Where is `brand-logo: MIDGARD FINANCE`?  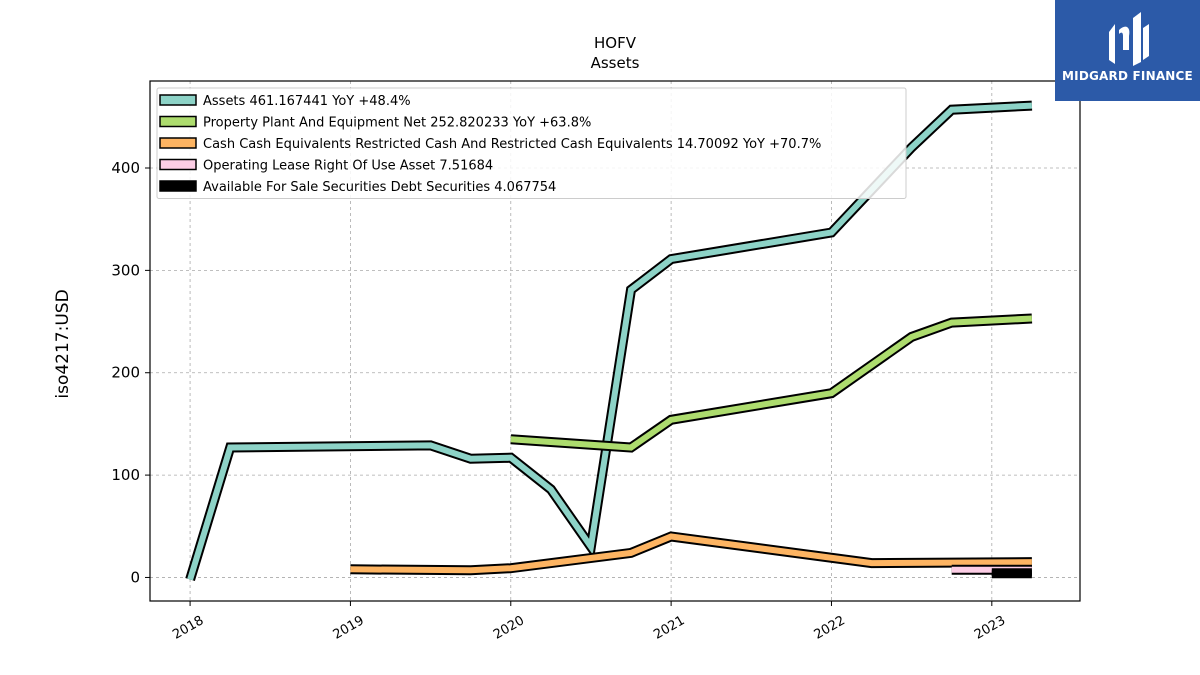 brand-logo: MIDGARD FINANCE is located at coordinates (1127, 50).